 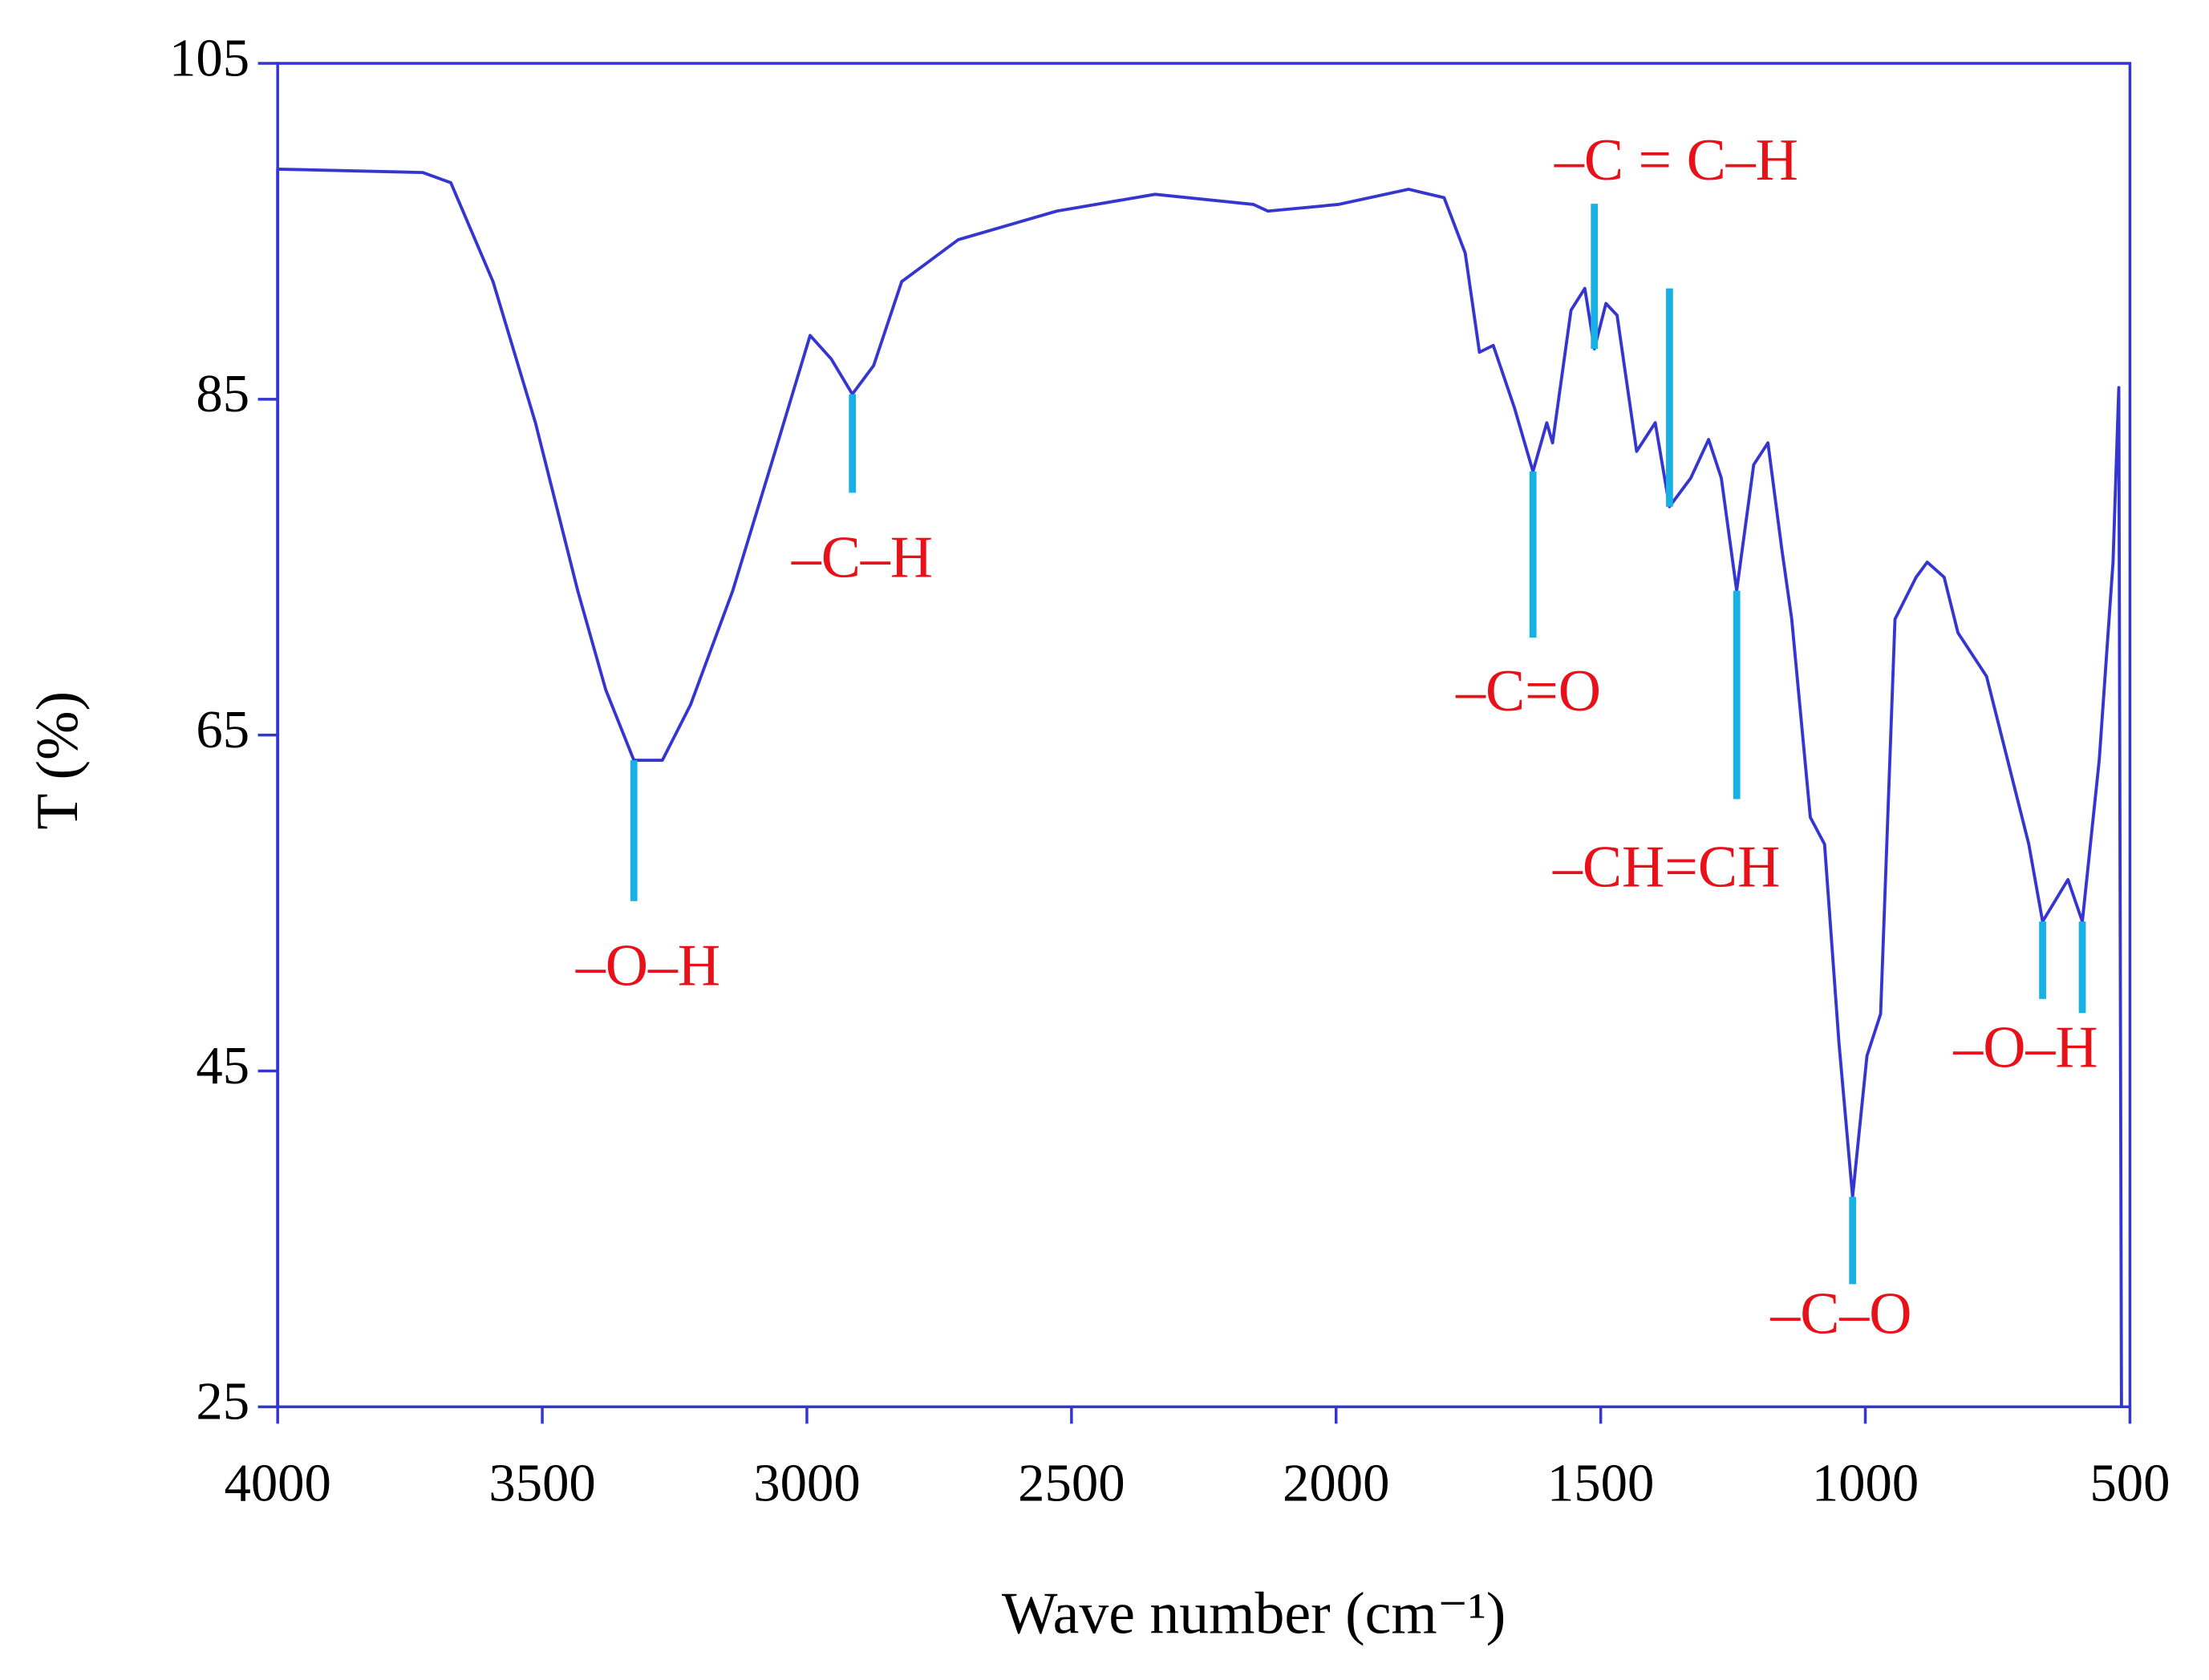 What do you see at coordinates (1865, 1483) in the screenshot?
I see `x-tick-label: 1000` at bounding box center [1865, 1483].